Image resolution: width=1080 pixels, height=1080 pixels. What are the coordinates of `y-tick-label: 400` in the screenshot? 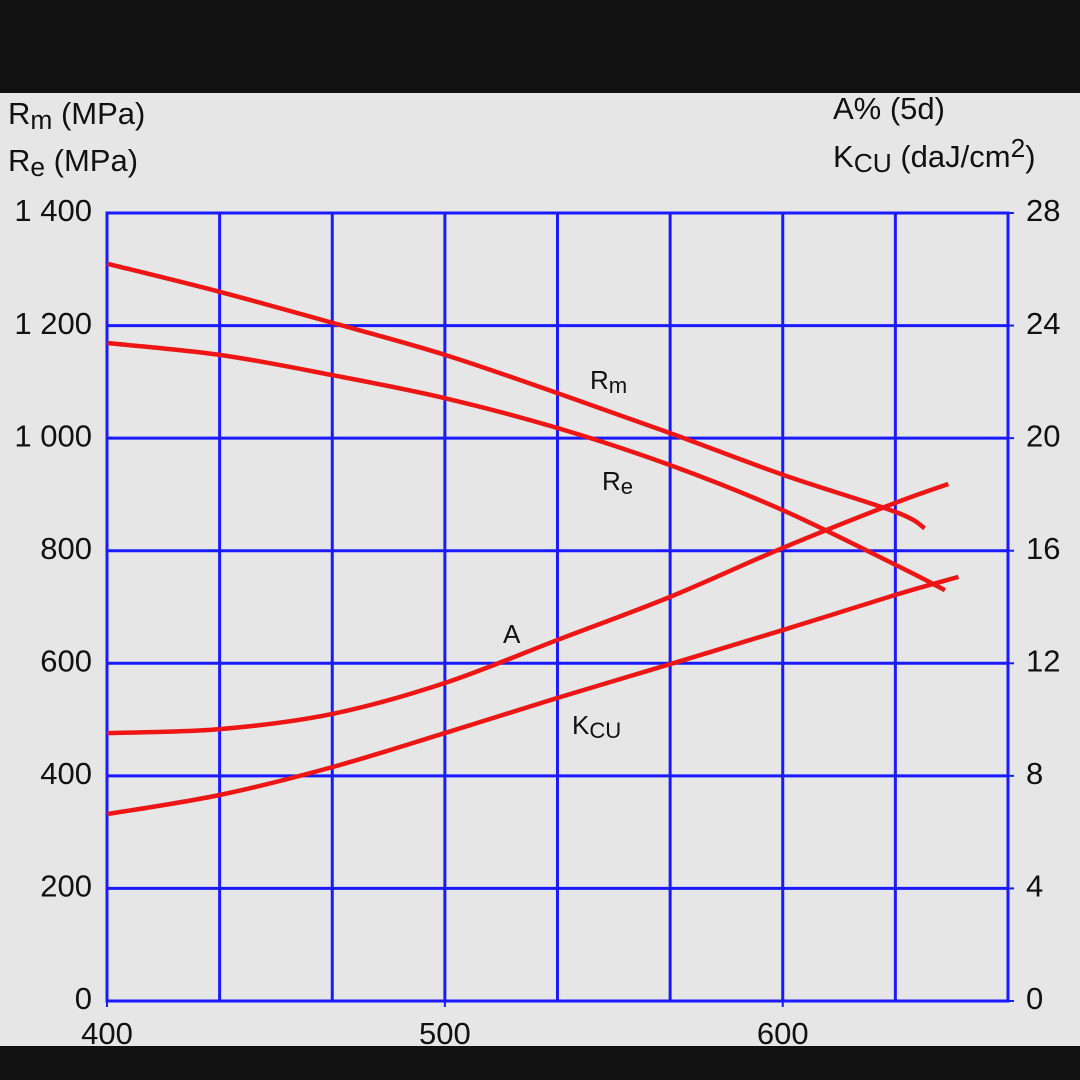 It's located at (66, 773).